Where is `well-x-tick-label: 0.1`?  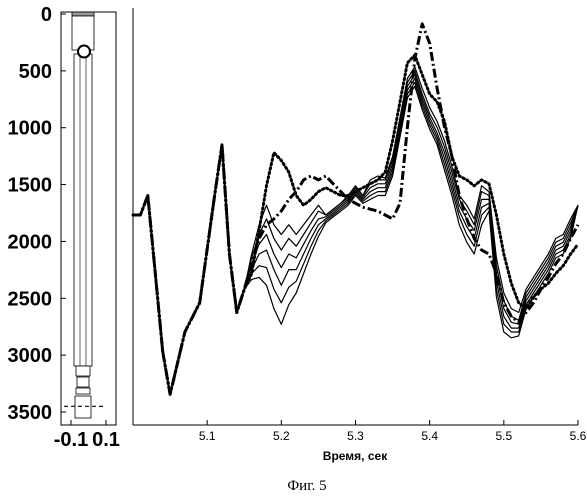 well-x-tick-label: 0.1 is located at coordinates (106, 440).